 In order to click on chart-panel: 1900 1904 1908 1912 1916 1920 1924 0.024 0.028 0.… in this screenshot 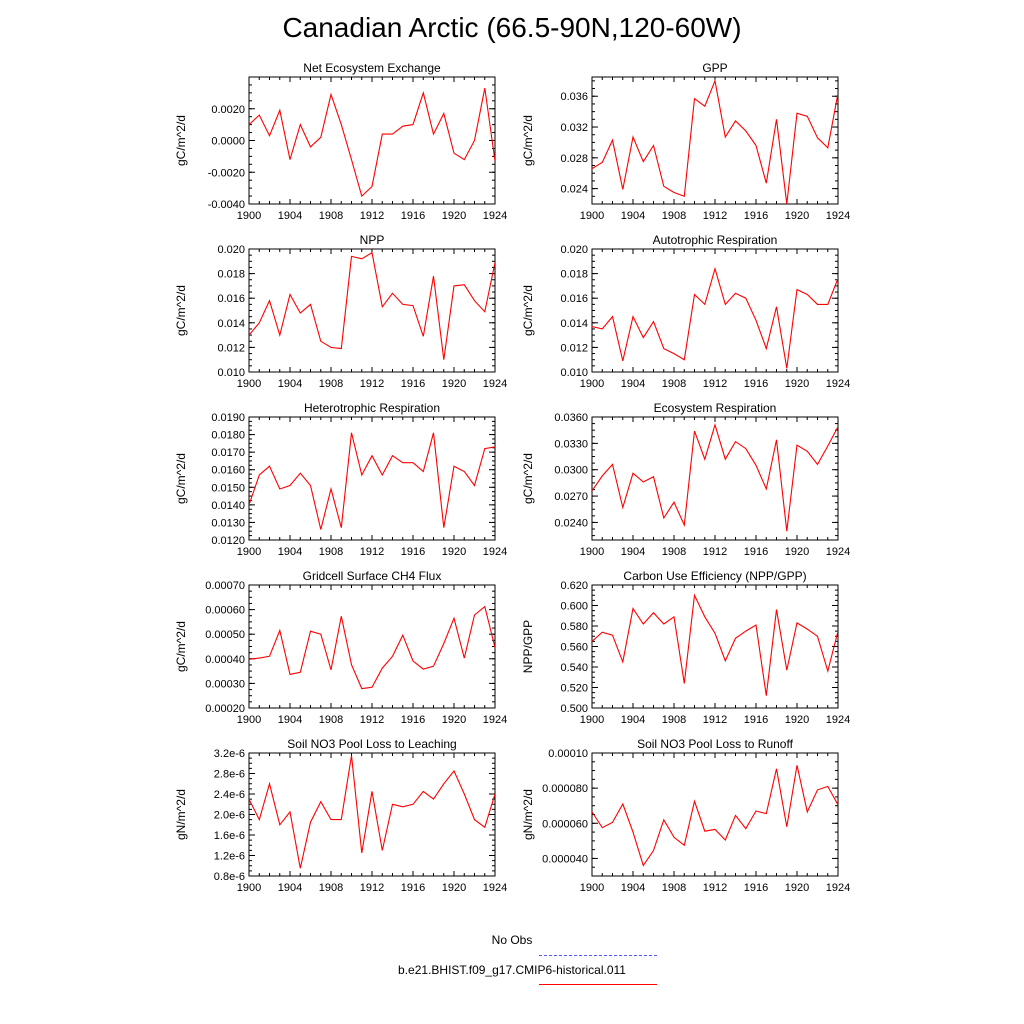, I will do `click(685, 141)`.